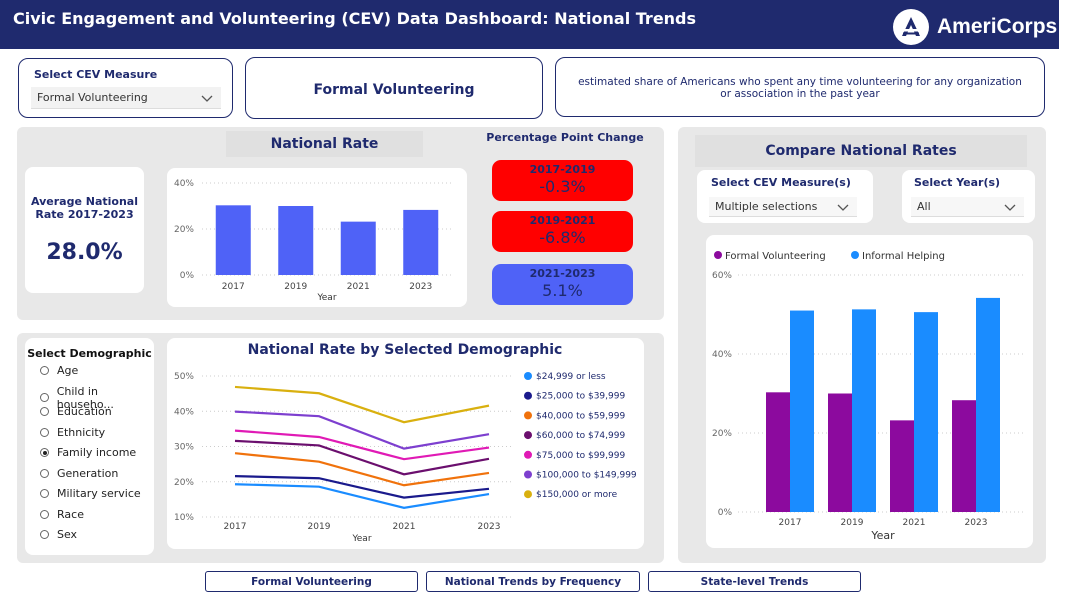 The width and height of the screenshot is (1077, 610). What do you see at coordinates (326, 298) in the screenshot?
I see `x-axis-label: Year` at bounding box center [326, 298].